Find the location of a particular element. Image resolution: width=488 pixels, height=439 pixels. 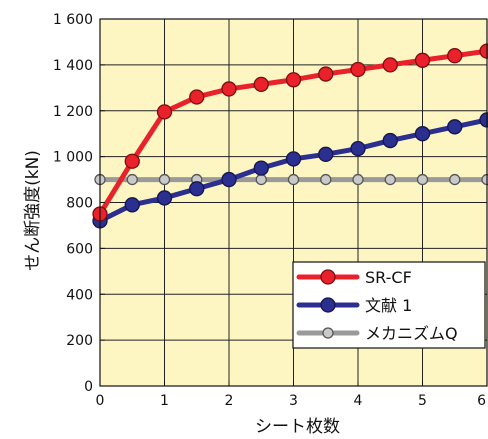

legend-label: 文献 1 is located at coordinates (388, 305).